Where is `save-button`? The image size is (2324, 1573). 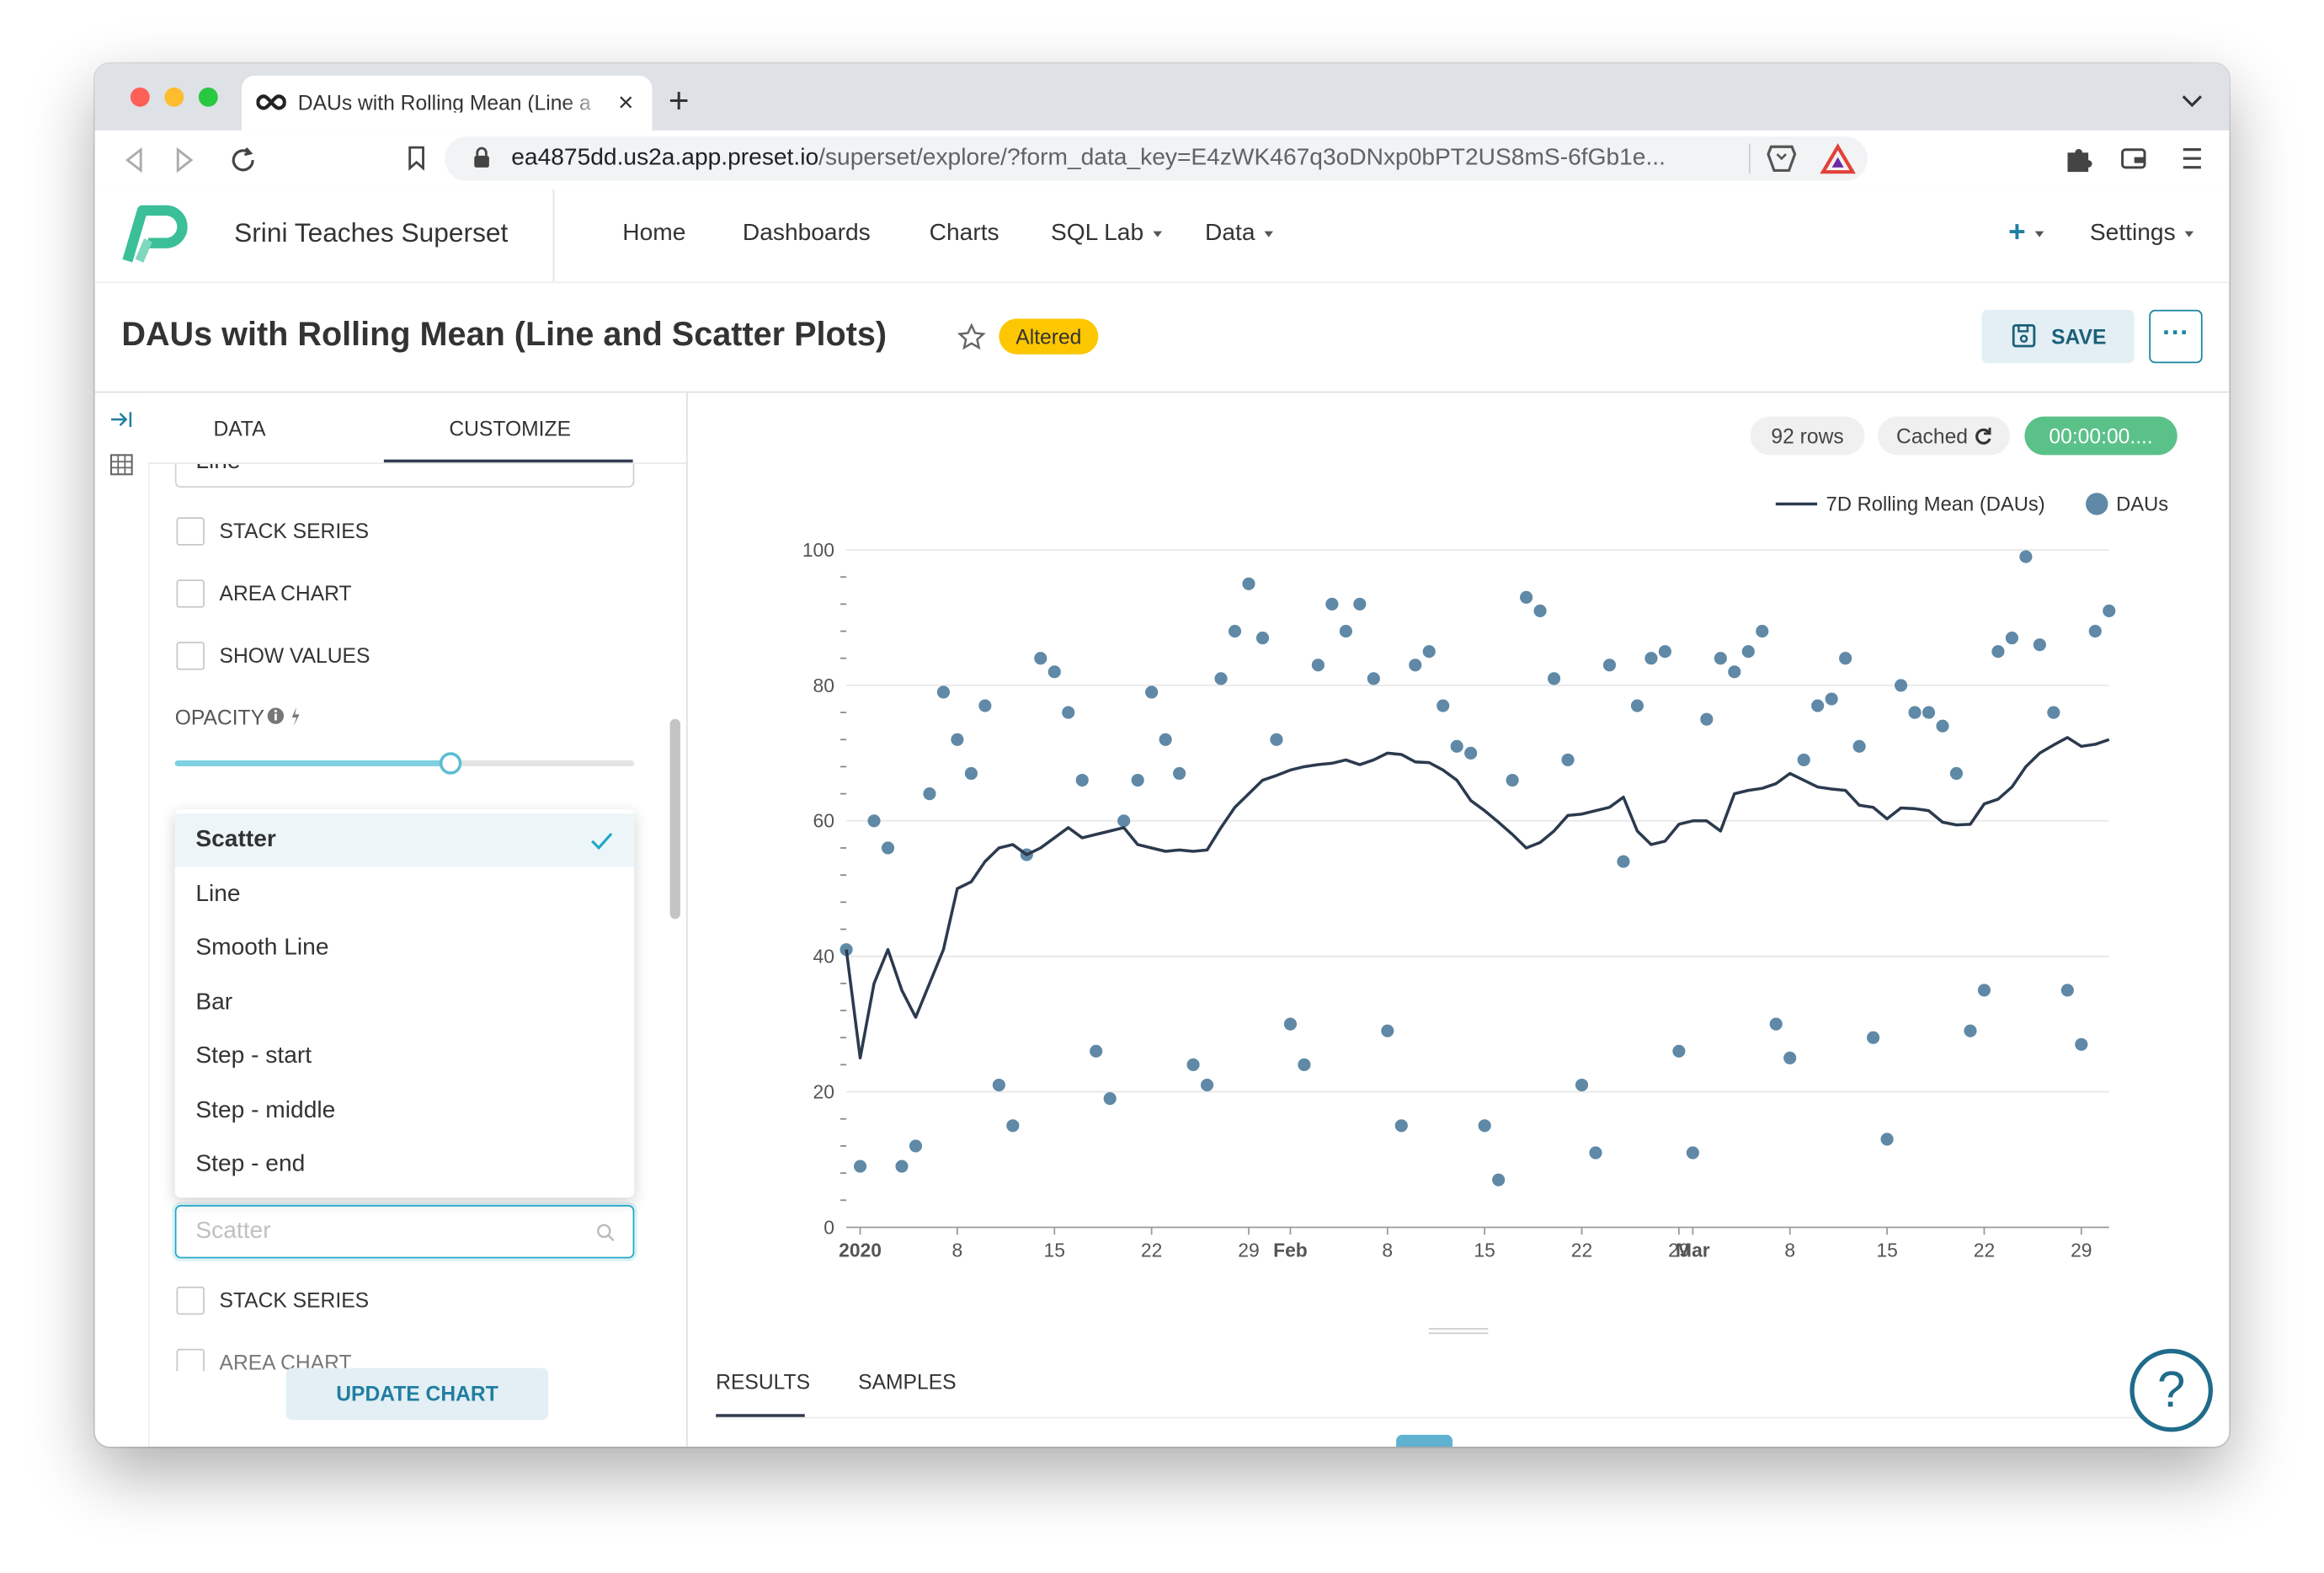 save-button is located at coordinates (2058, 337).